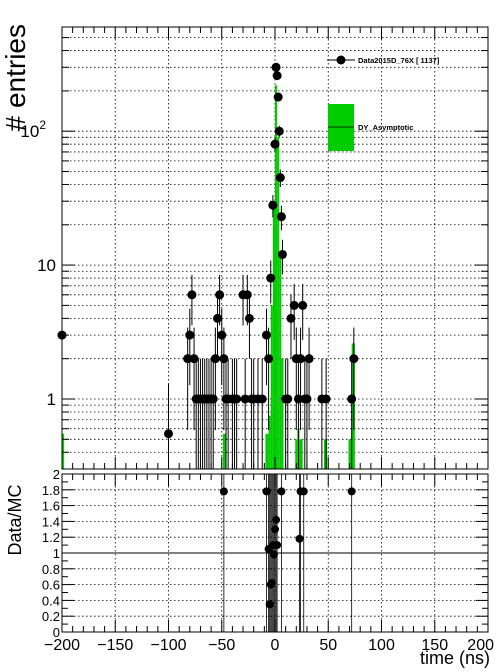  Describe the element at coordinates (51, 616) in the screenshot. I see `ratio-y-tick-label: 0.2` at that location.